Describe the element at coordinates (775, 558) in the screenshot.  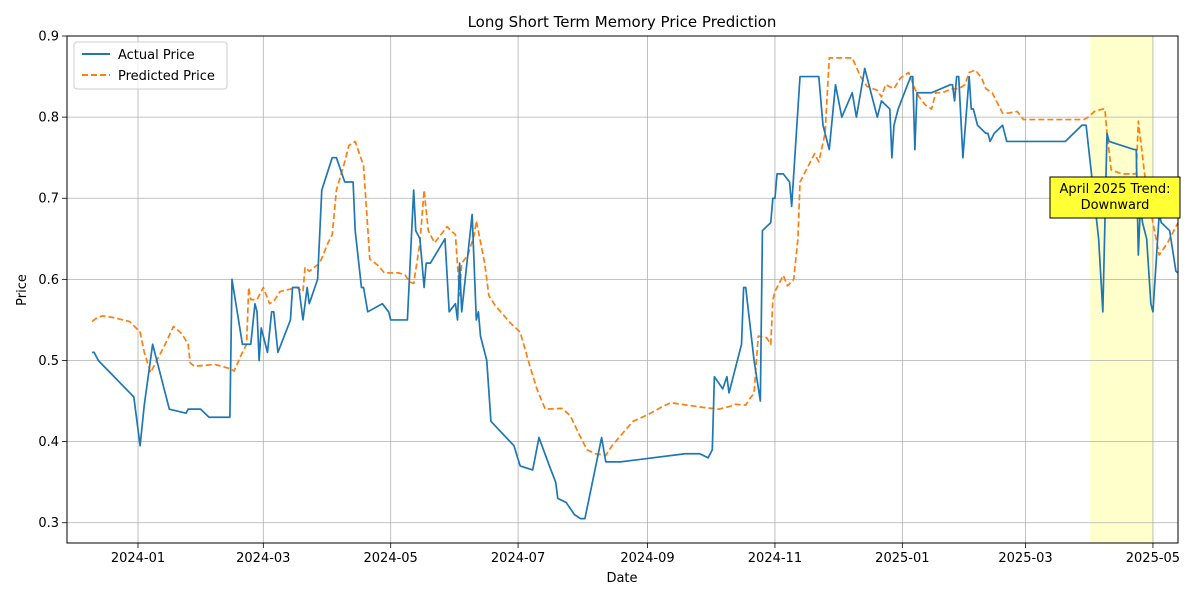
I see `x-tick-label: 2024-11` at that location.